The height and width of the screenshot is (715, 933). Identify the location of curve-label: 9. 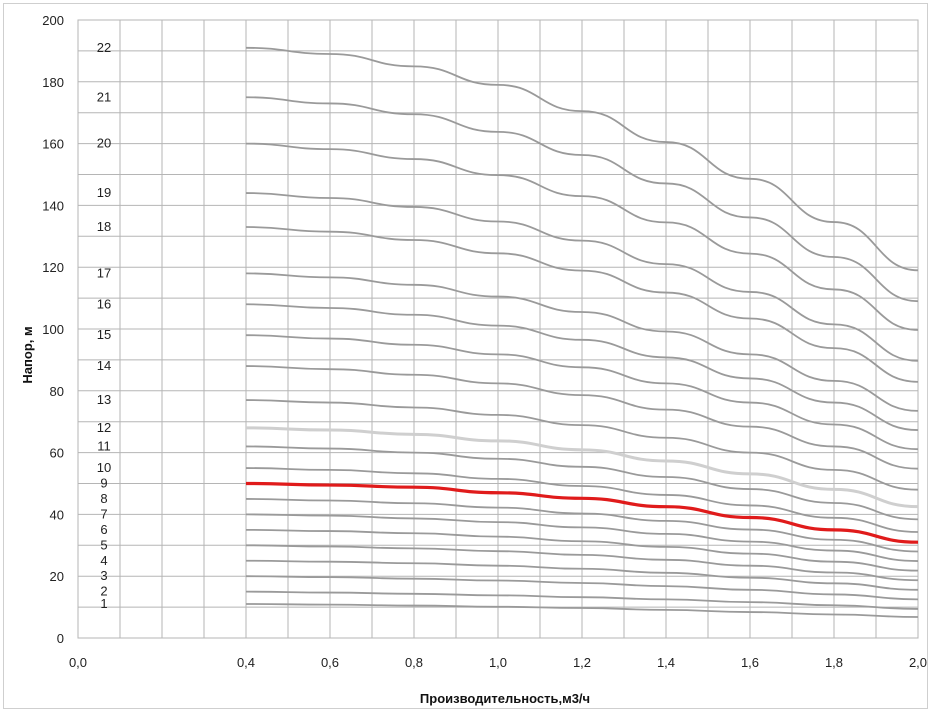
(103, 483).